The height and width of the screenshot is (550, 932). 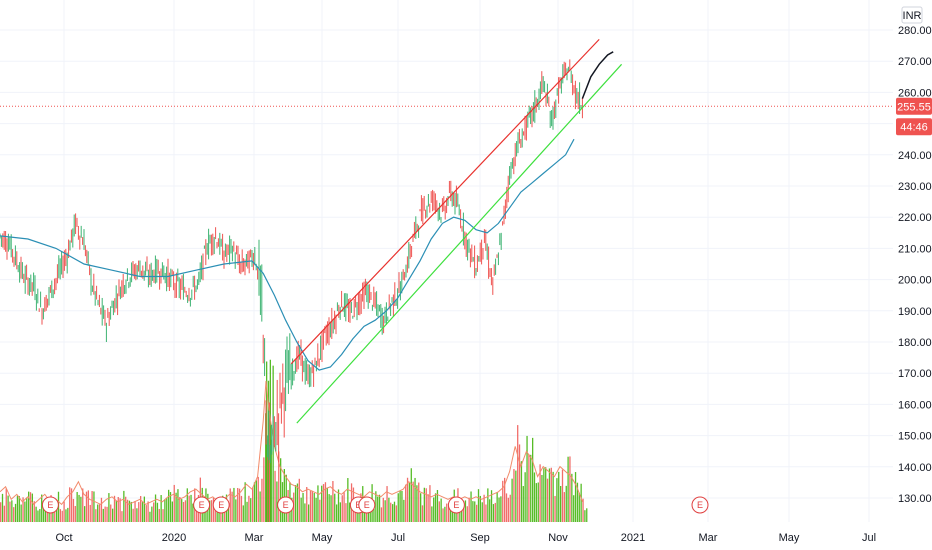 I want to click on currency-label: INR, so click(x=912, y=15).